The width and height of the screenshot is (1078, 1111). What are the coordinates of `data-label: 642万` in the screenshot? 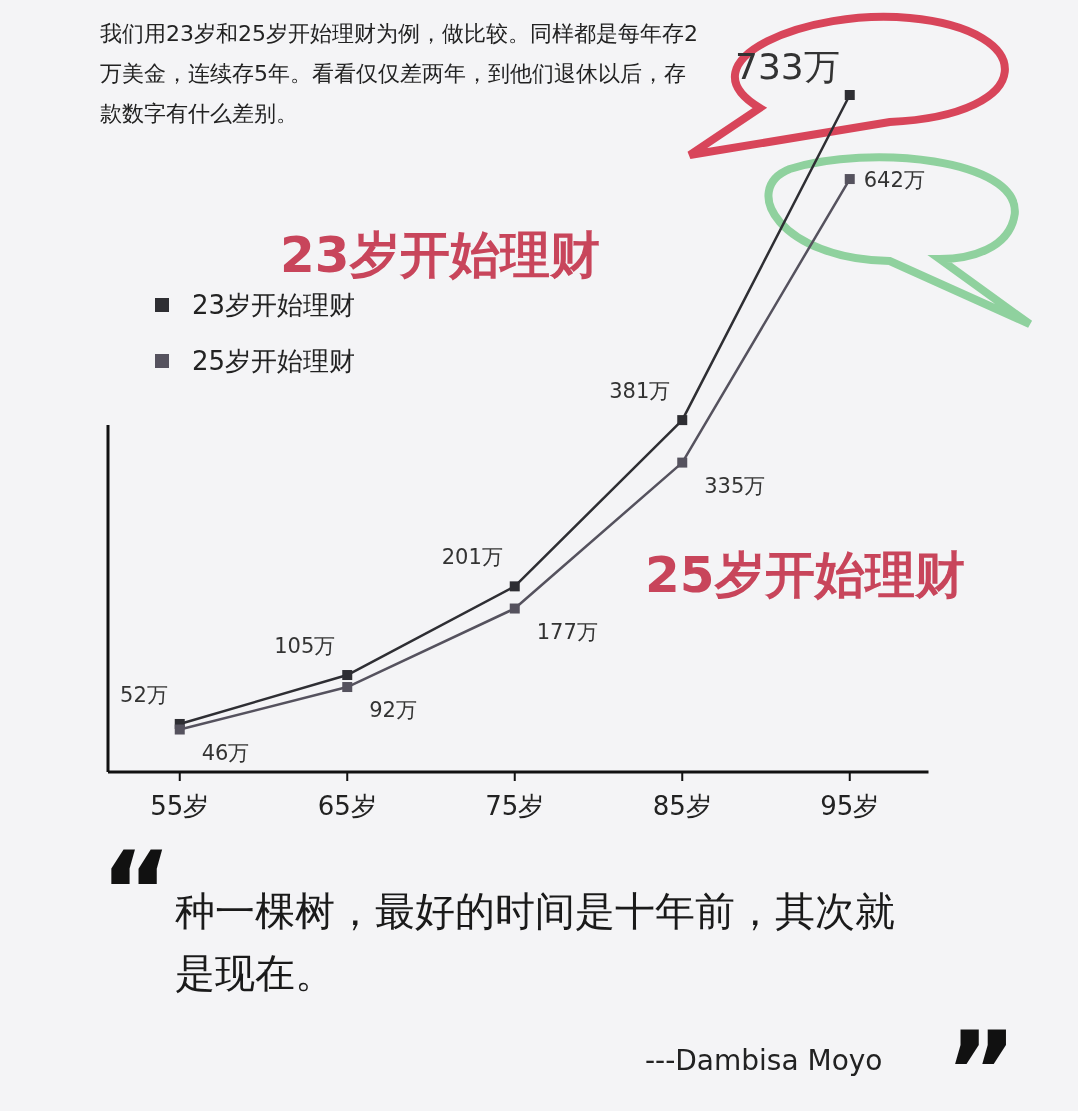 It's located at (894, 180).